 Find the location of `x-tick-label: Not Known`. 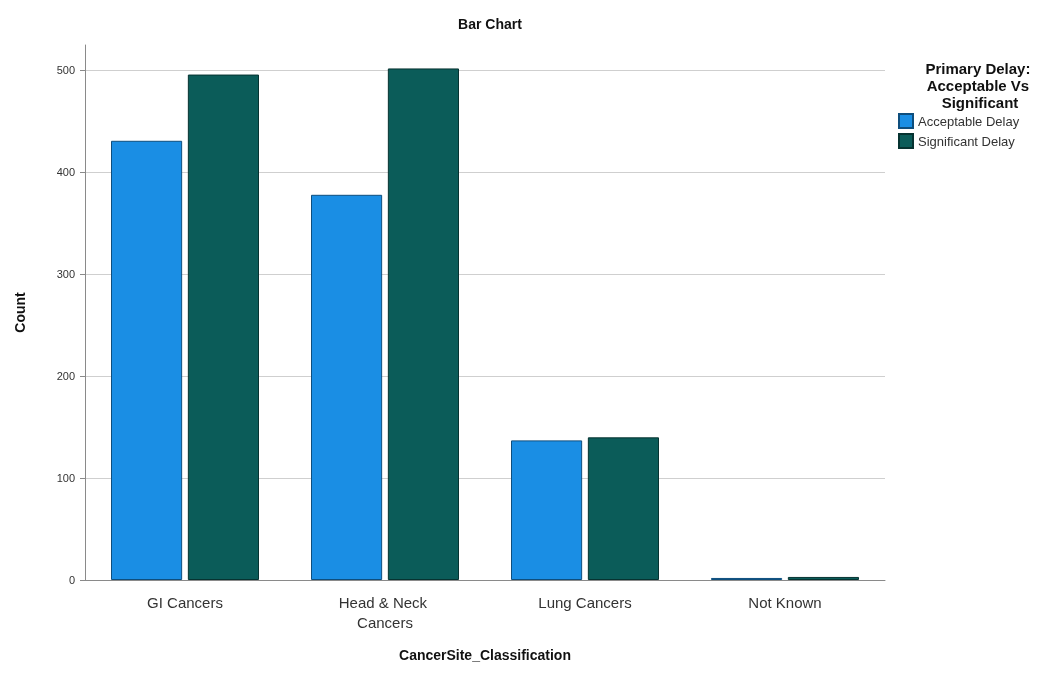

x-tick-label: Not Known is located at coordinates (785, 602).